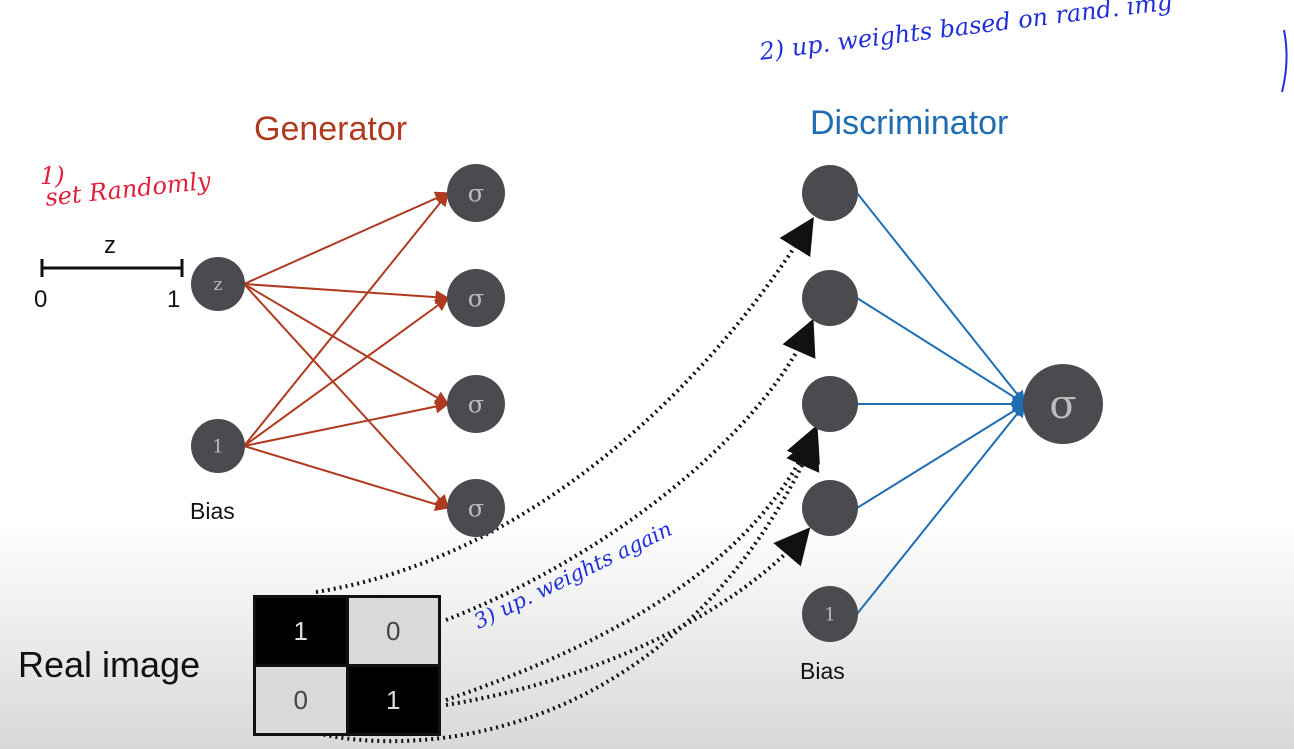 The width and height of the screenshot is (1294, 749). I want to click on generator-bias-node: 1, so click(218, 446).